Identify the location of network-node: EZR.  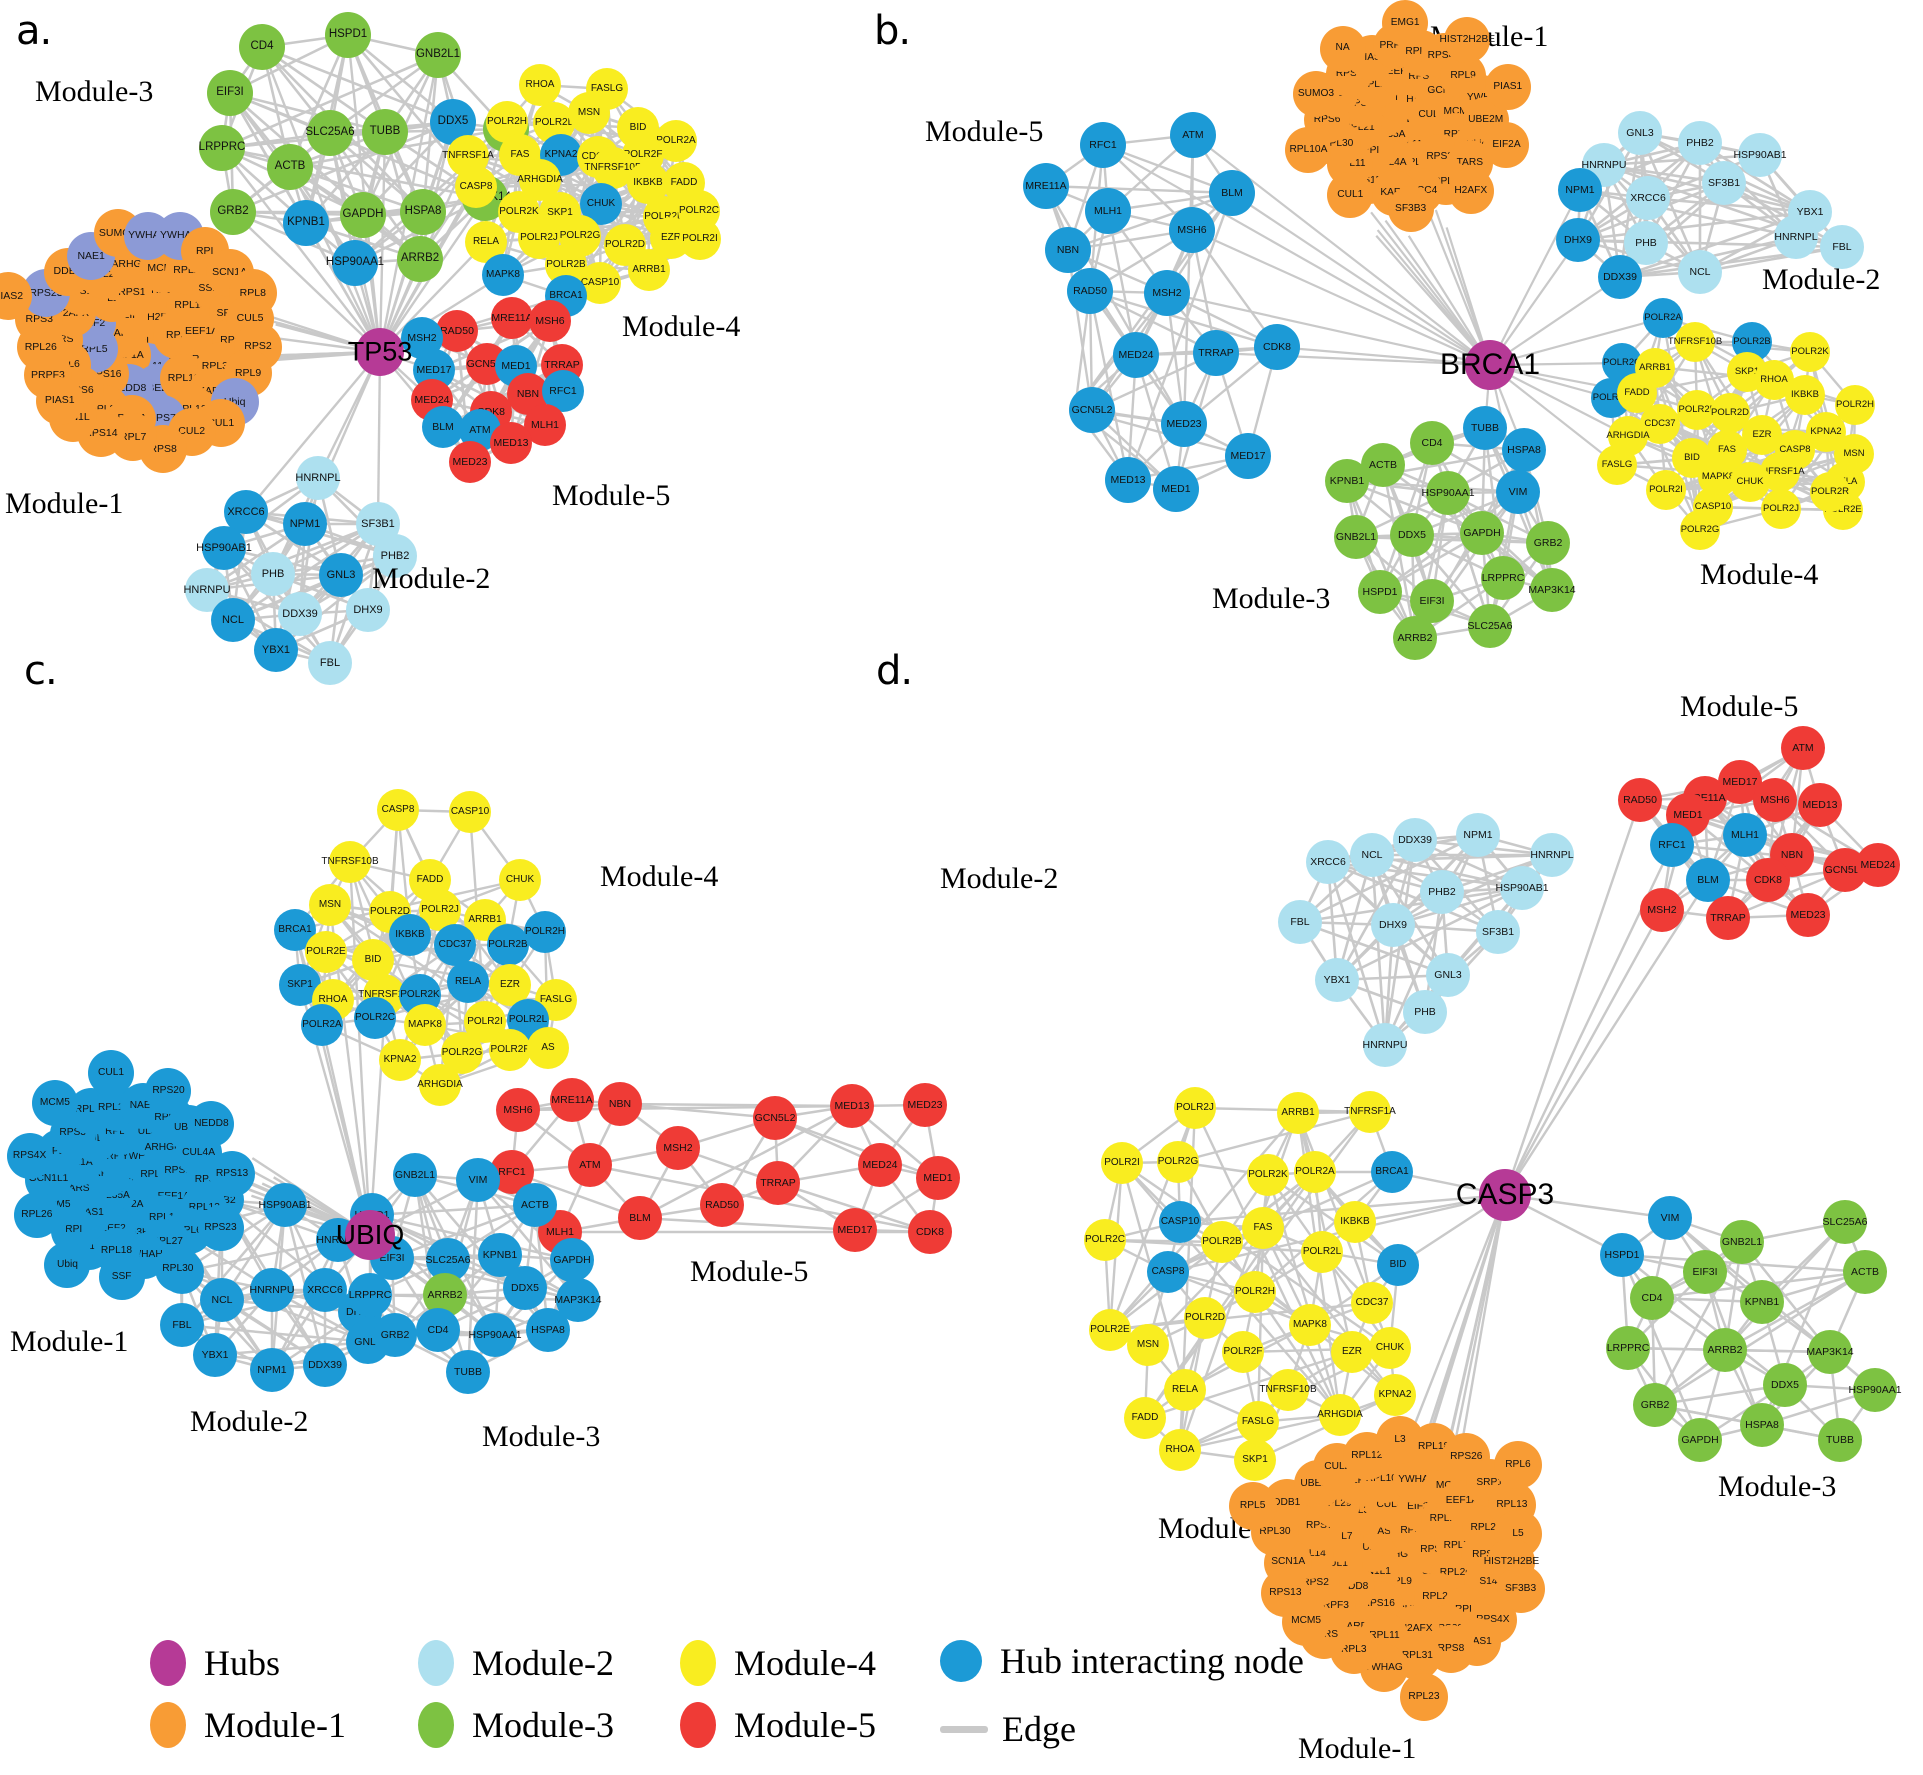
(1352, 1352).